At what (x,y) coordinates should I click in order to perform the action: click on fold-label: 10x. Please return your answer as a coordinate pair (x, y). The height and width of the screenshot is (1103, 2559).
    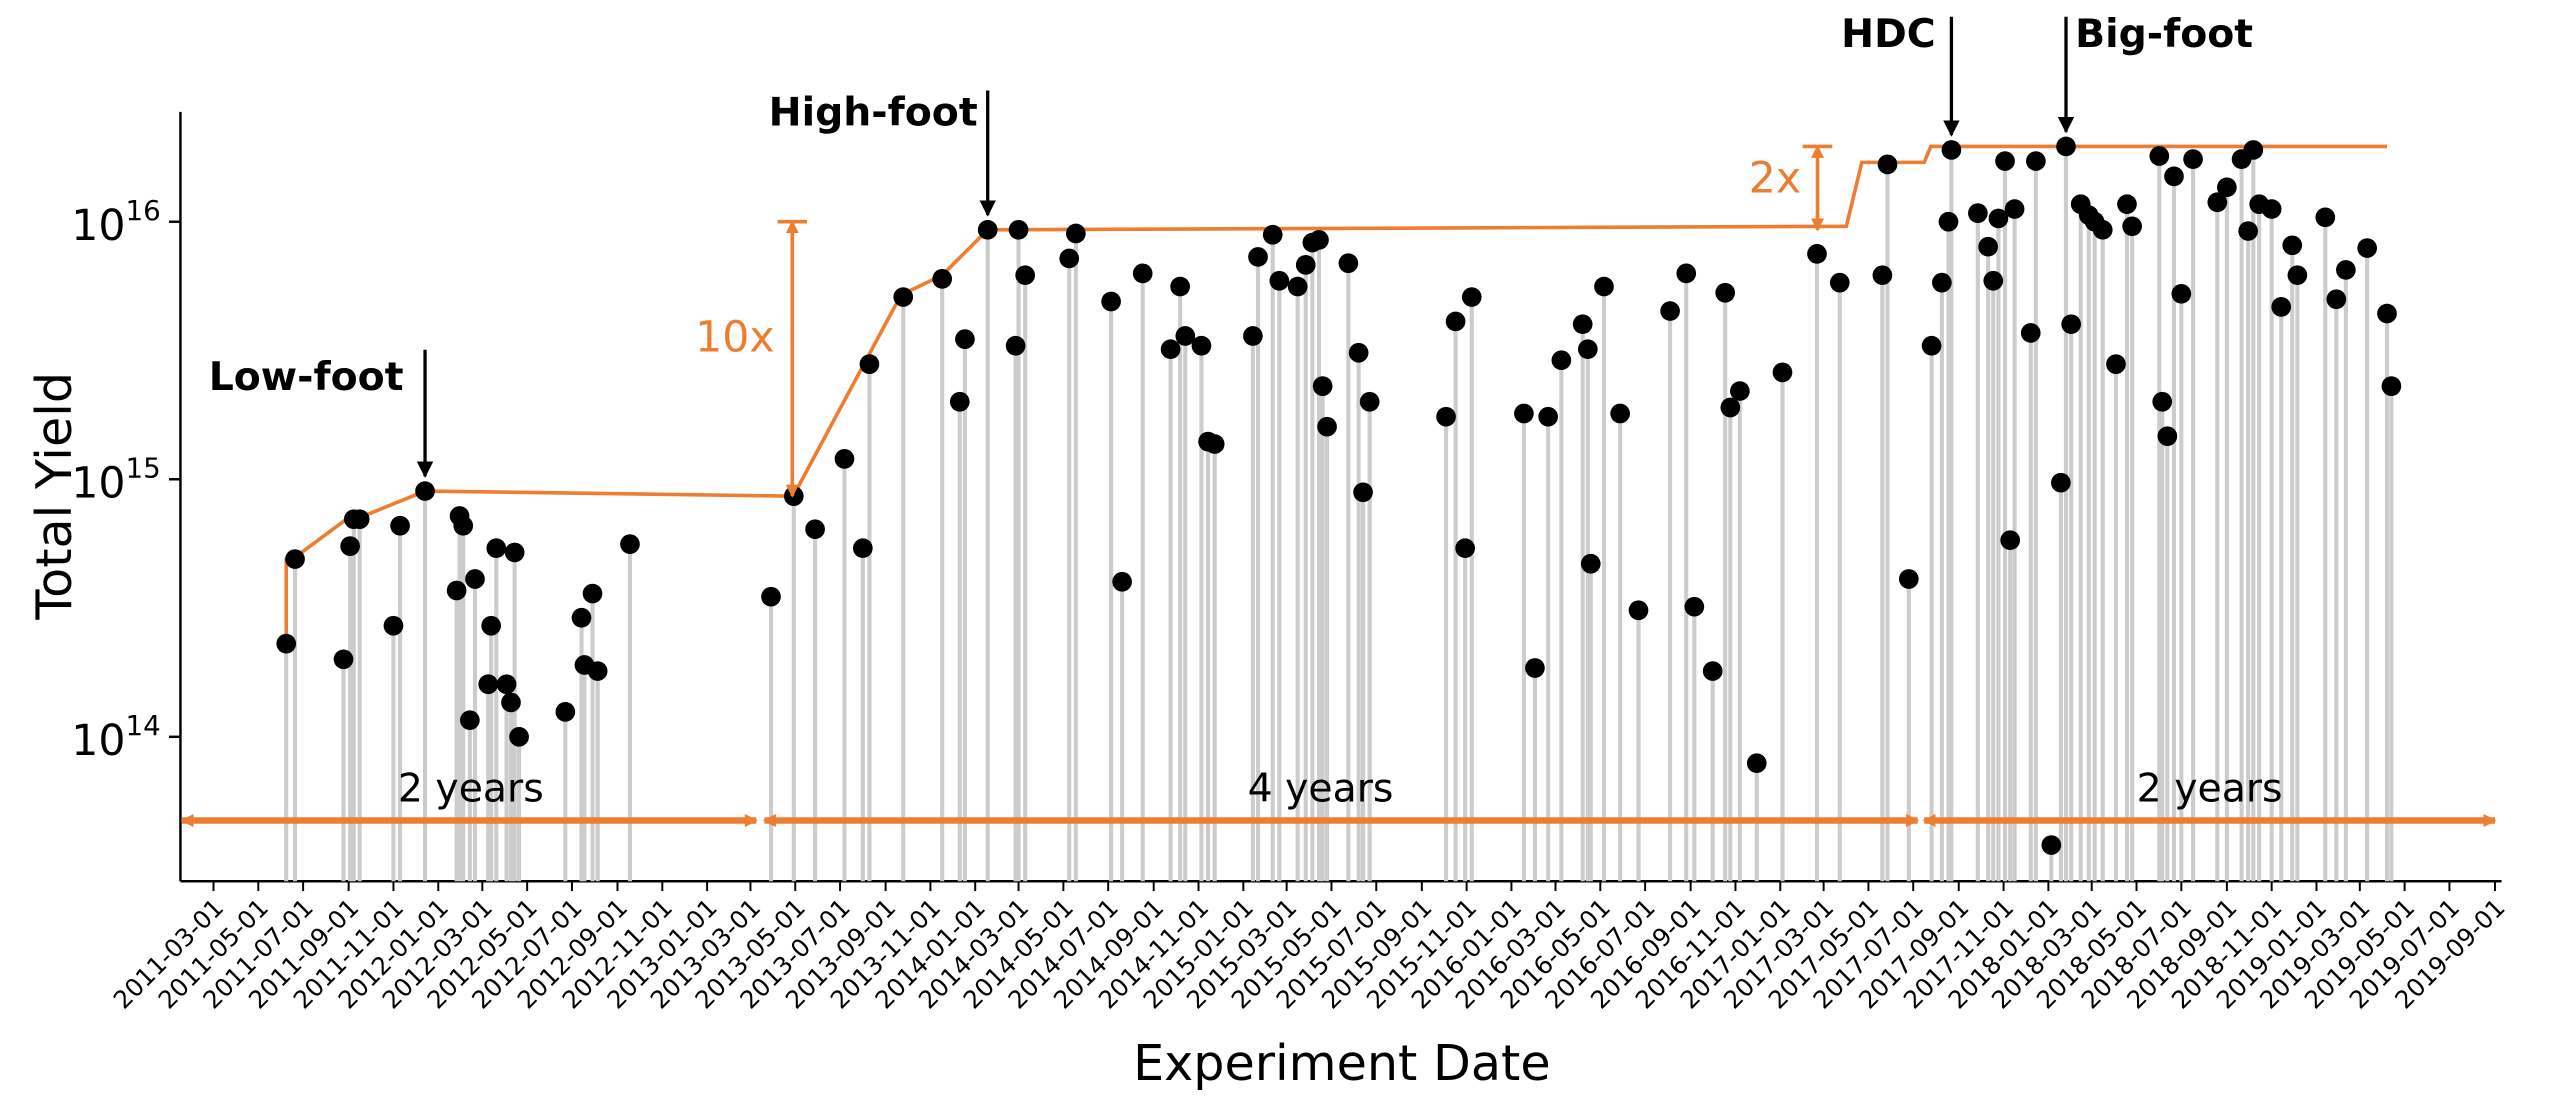
    Looking at the image, I should click on (734, 337).